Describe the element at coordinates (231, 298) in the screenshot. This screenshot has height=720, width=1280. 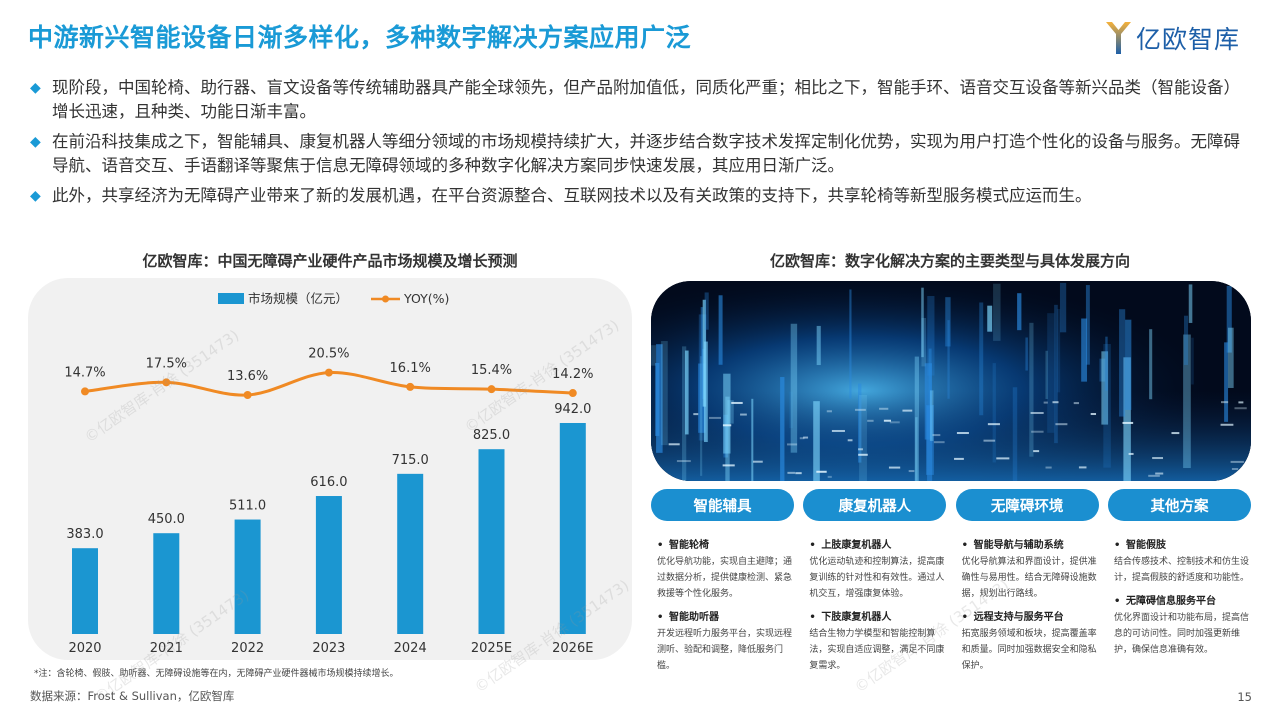
I see `legend-bar-swatch` at that location.